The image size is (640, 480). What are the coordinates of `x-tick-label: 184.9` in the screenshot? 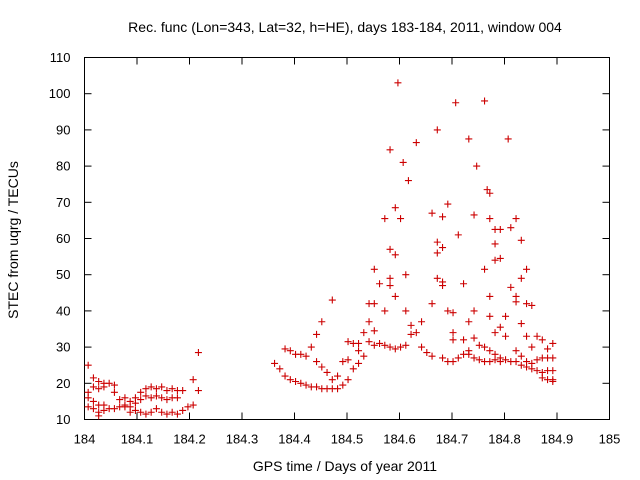 It's located at (557, 439).